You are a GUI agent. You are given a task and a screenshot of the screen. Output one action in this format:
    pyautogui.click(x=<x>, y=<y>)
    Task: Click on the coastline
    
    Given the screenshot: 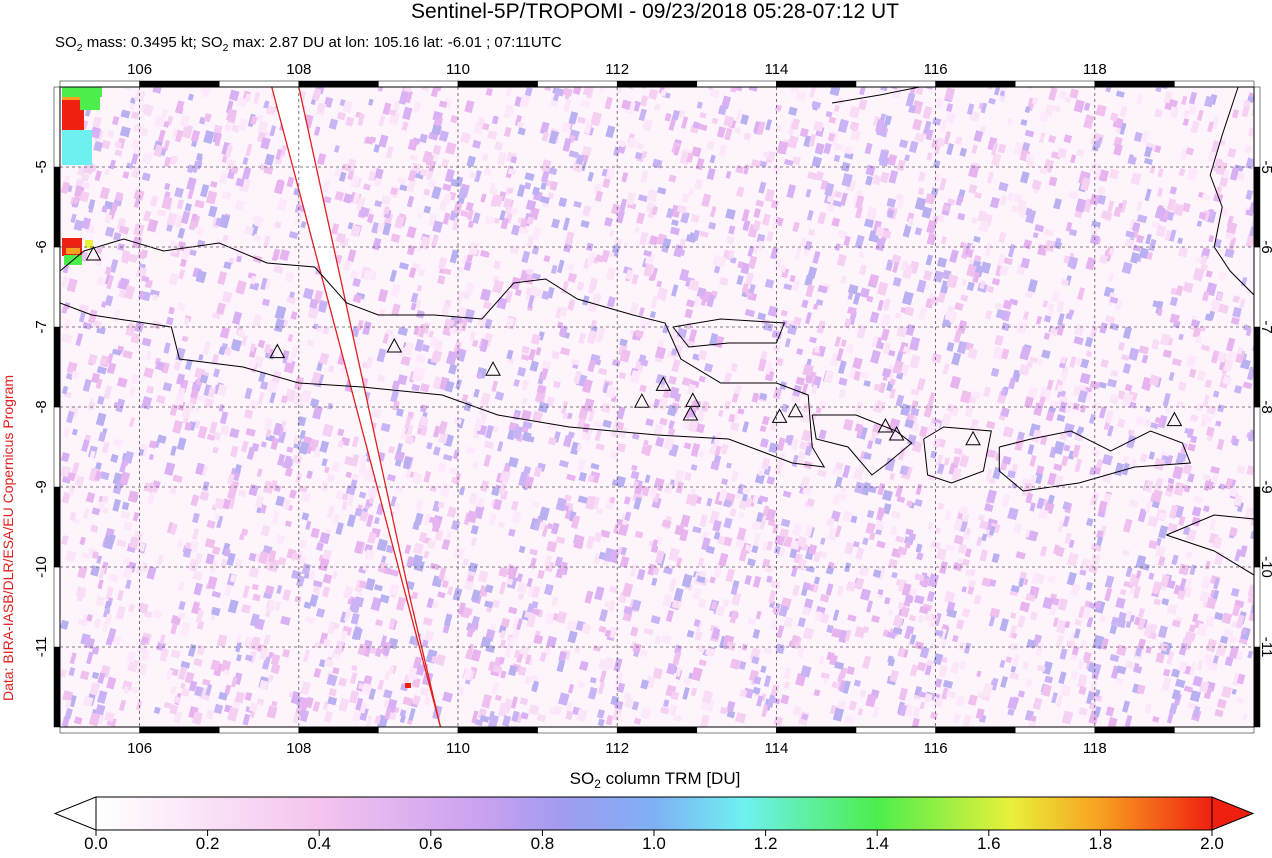 What is the action you would take?
    pyautogui.click(x=1210, y=545)
    